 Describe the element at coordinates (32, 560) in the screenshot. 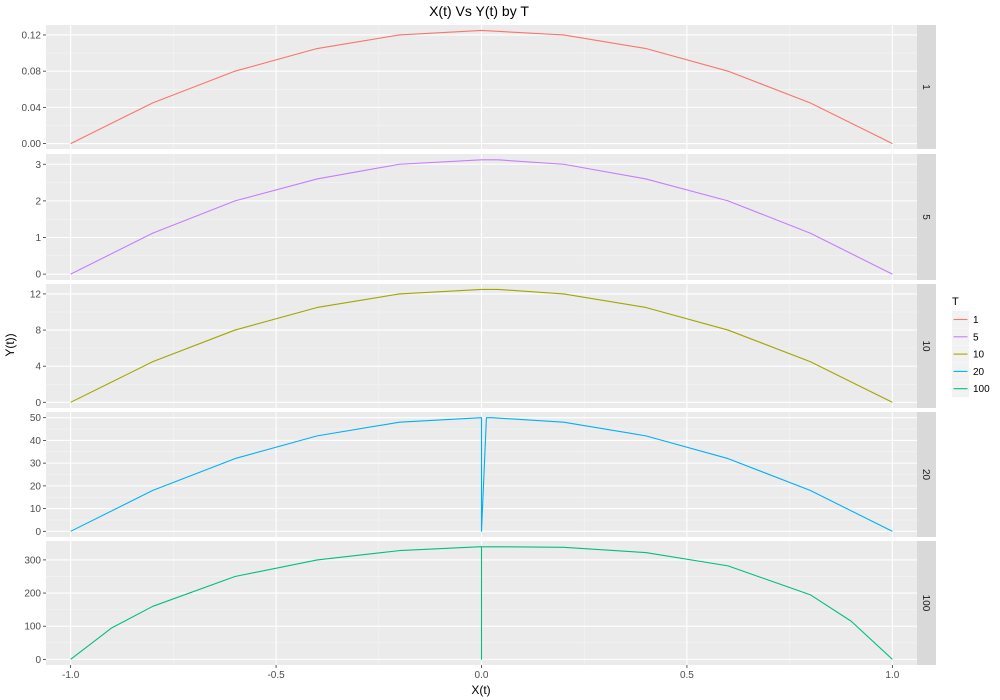

I see `y-tick-label: 300` at that location.